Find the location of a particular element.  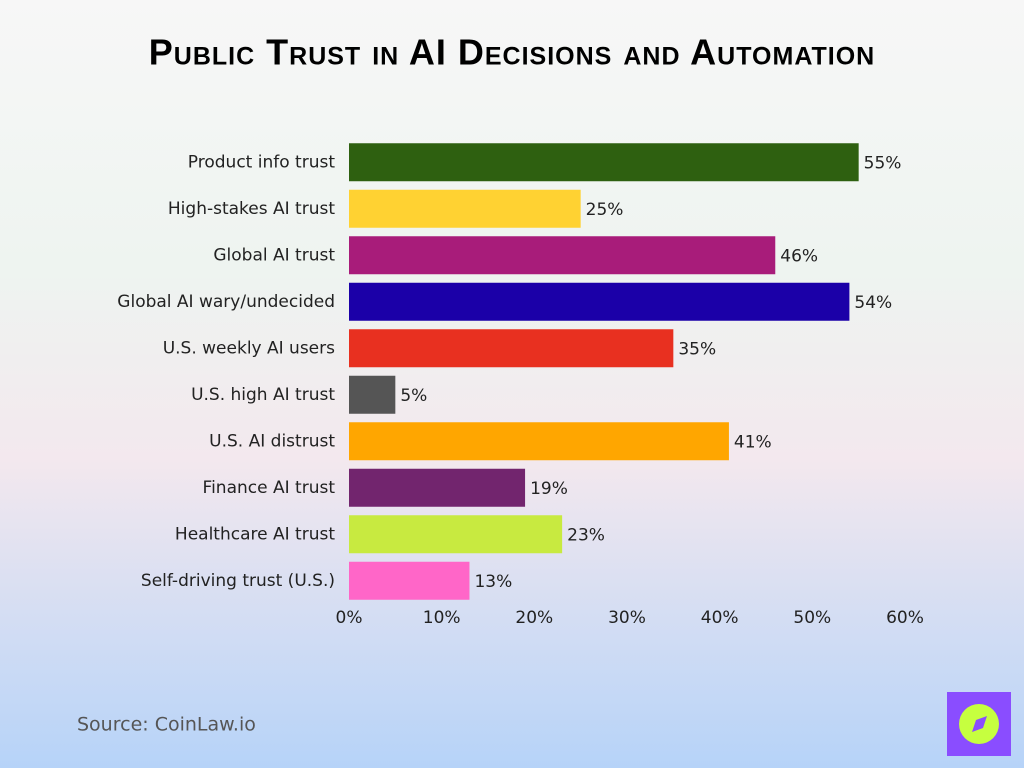

value-label: 19% is located at coordinates (549, 489).